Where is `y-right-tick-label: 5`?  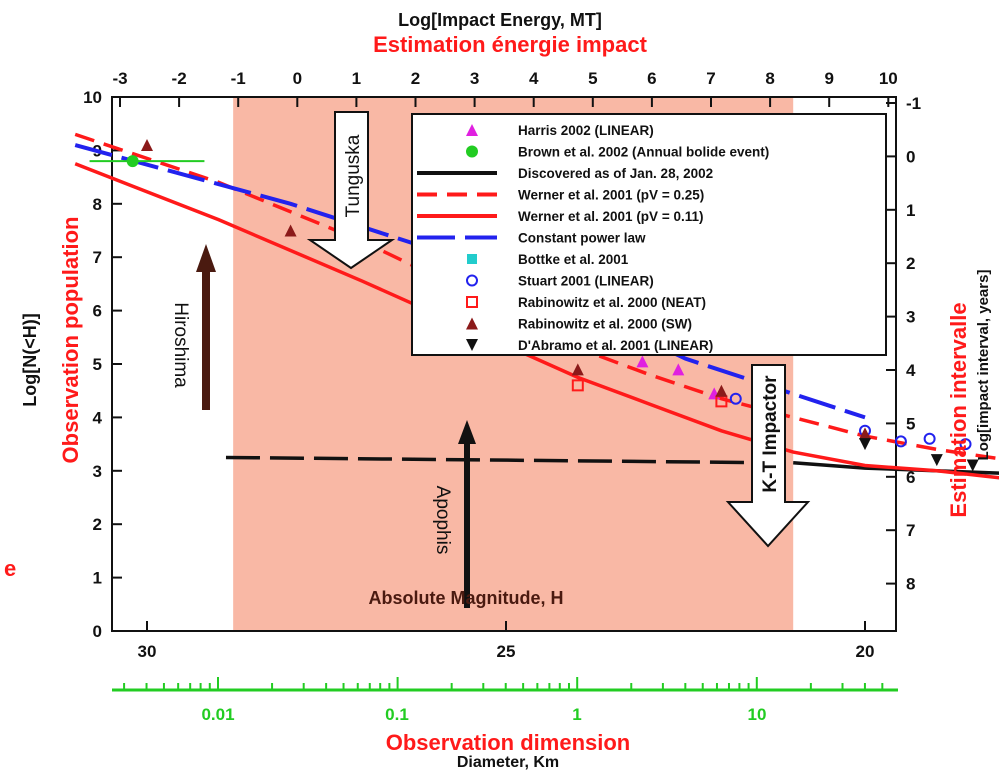 y-right-tick-label: 5 is located at coordinates (910, 423).